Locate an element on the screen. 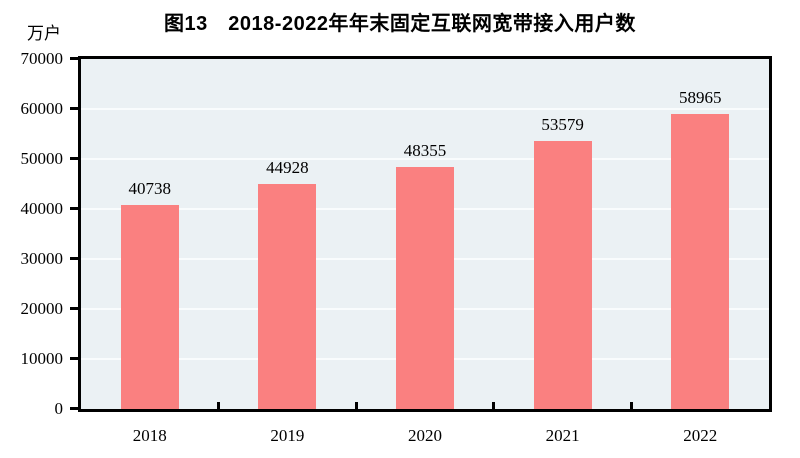  bar-value-label: 58965 is located at coordinates (700, 97).